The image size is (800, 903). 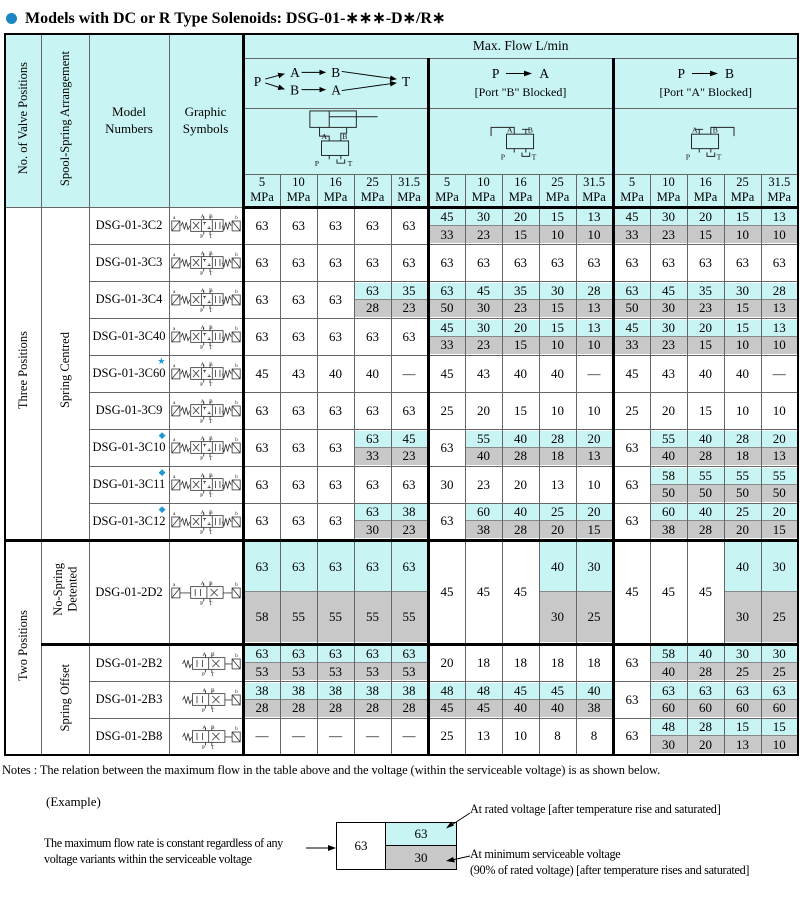 What do you see at coordinates (483, 484) in the screenshot?
I see `flow-value-cell: 23` at bounding box center [483, 484].